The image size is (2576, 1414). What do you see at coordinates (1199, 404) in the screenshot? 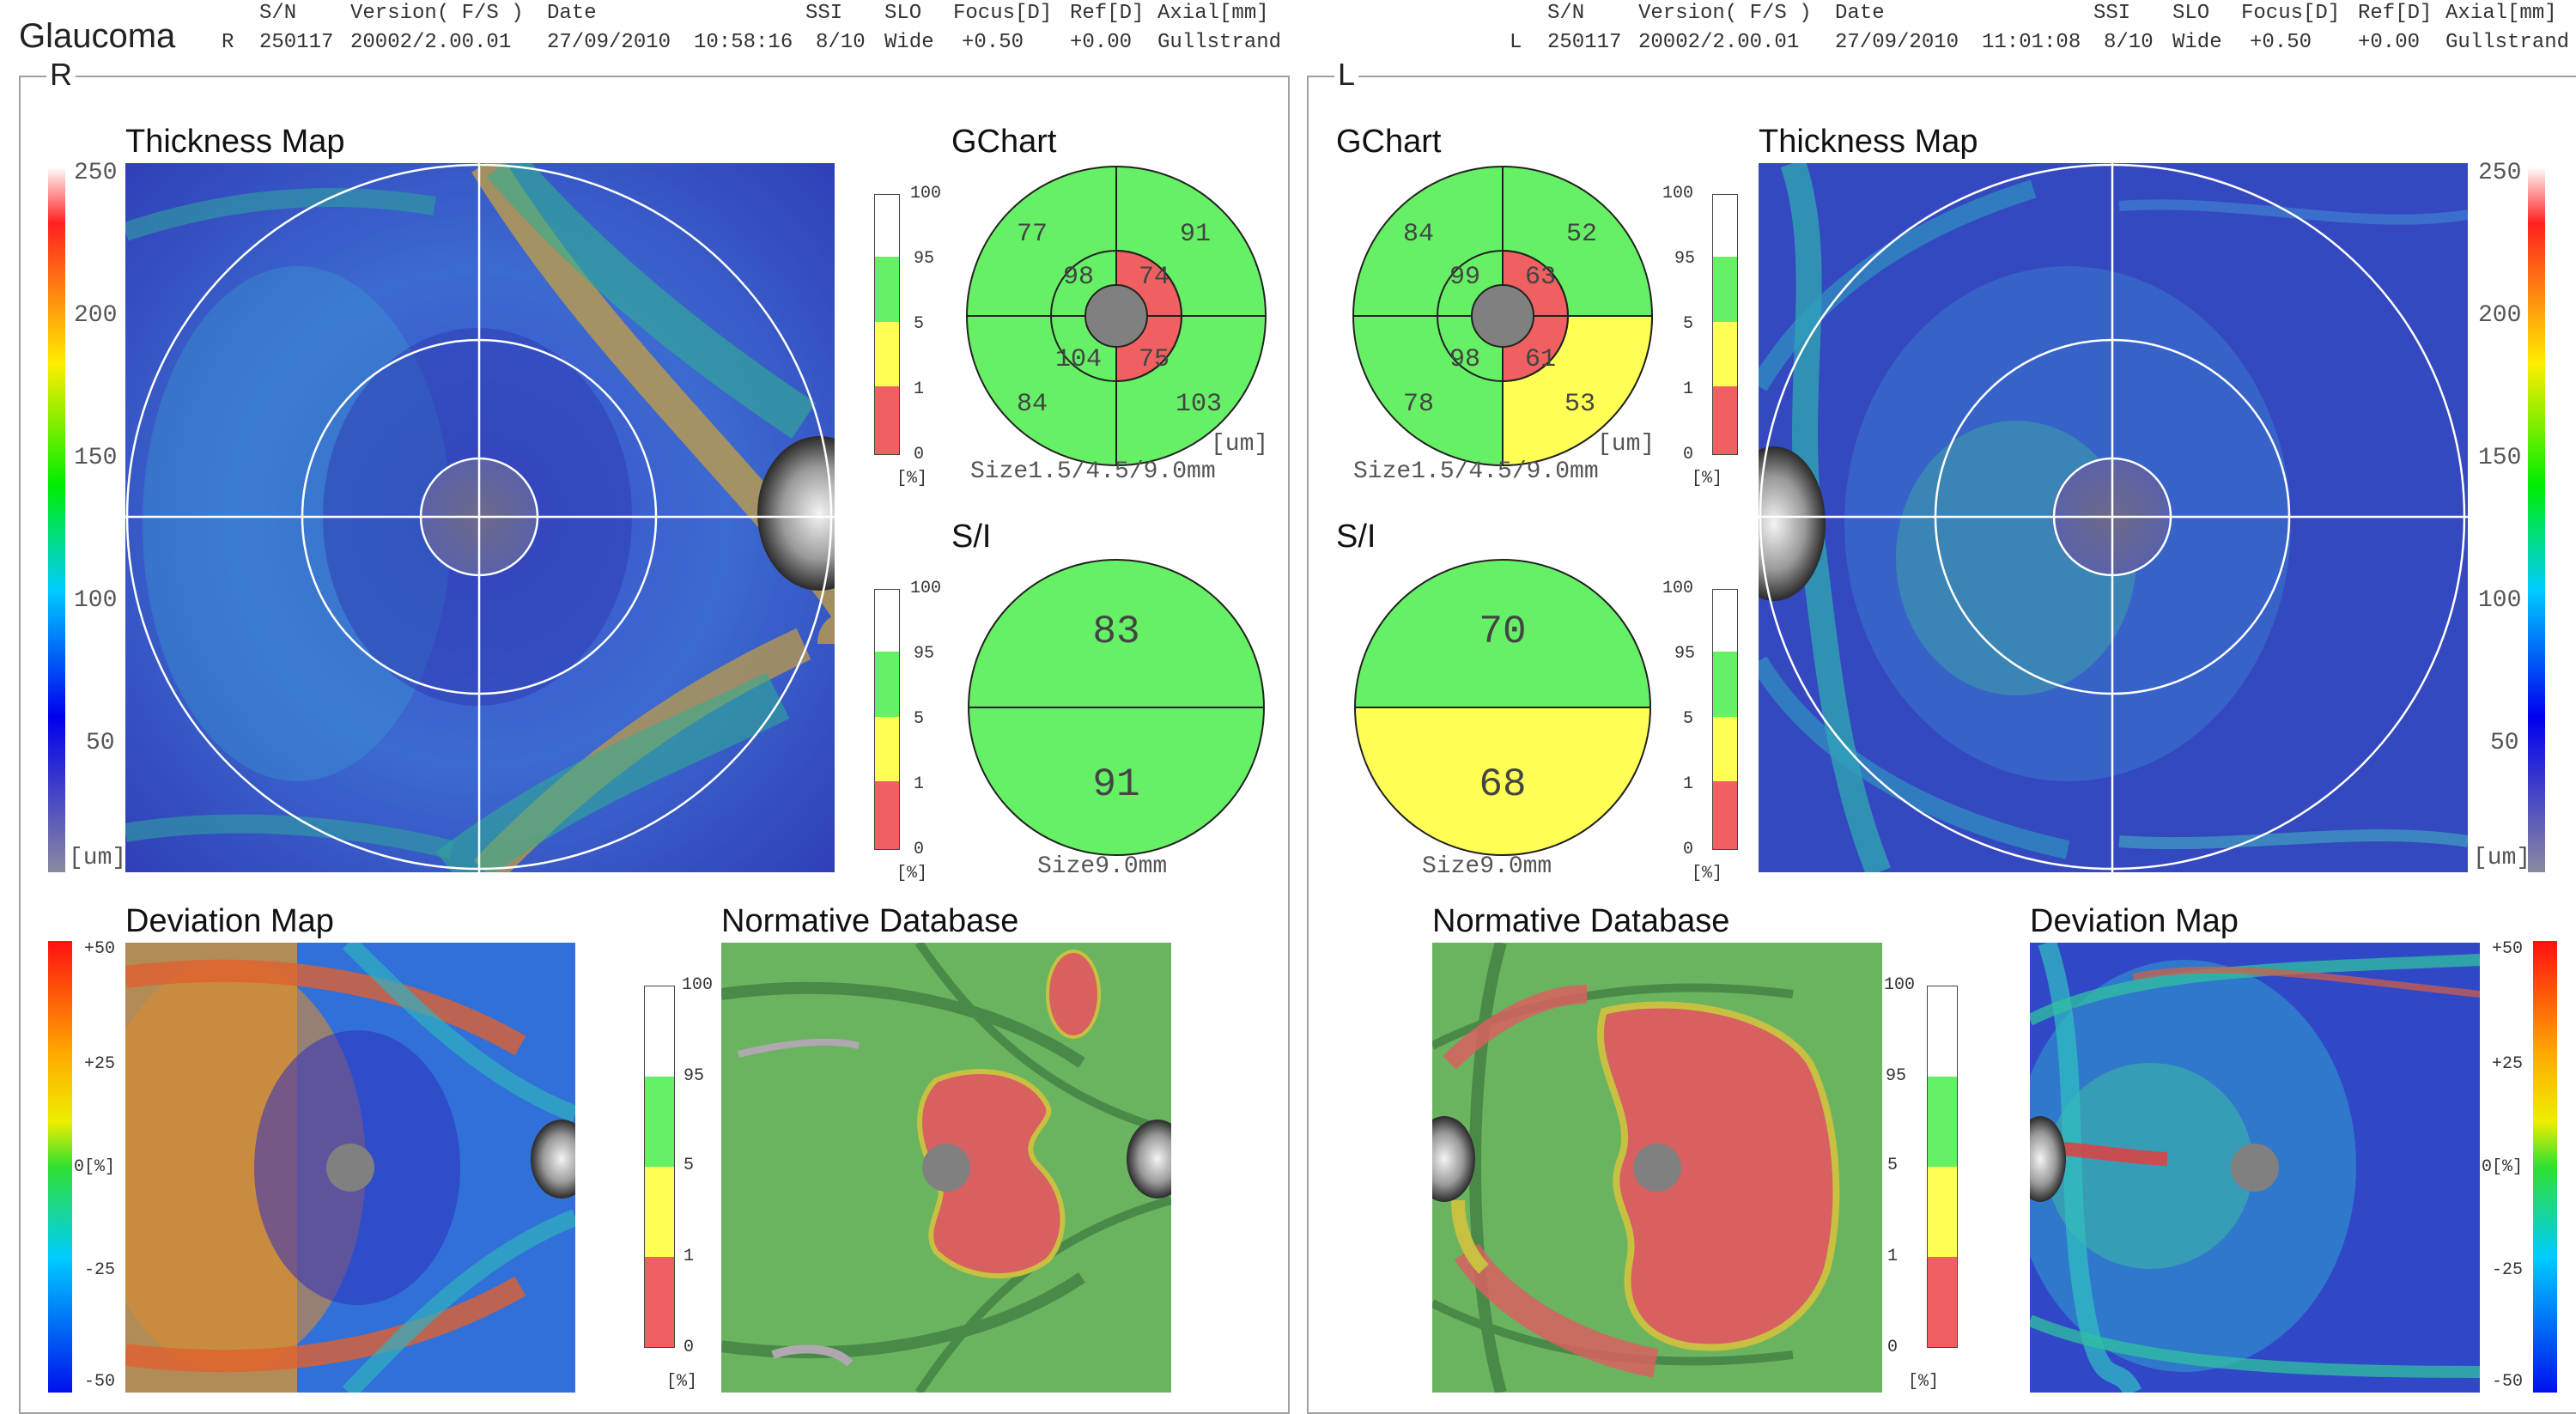
I see `gchart-value: 103` at bounding box center [1199, 404].